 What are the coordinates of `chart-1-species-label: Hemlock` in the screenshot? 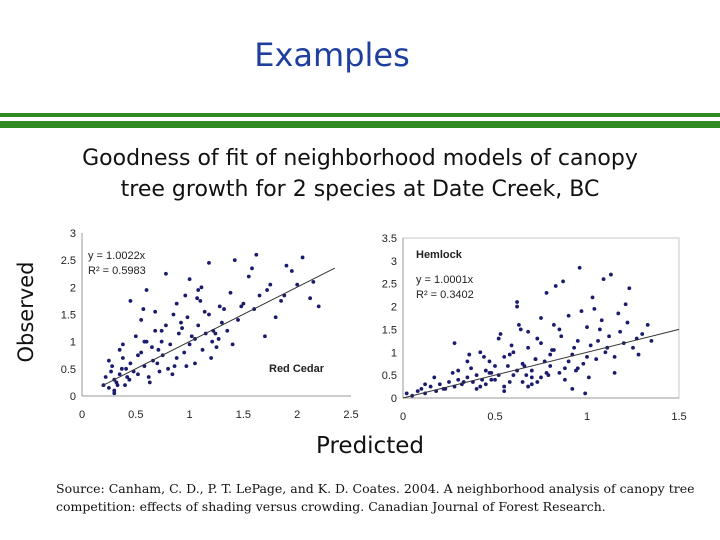 It's located at (439, 255).